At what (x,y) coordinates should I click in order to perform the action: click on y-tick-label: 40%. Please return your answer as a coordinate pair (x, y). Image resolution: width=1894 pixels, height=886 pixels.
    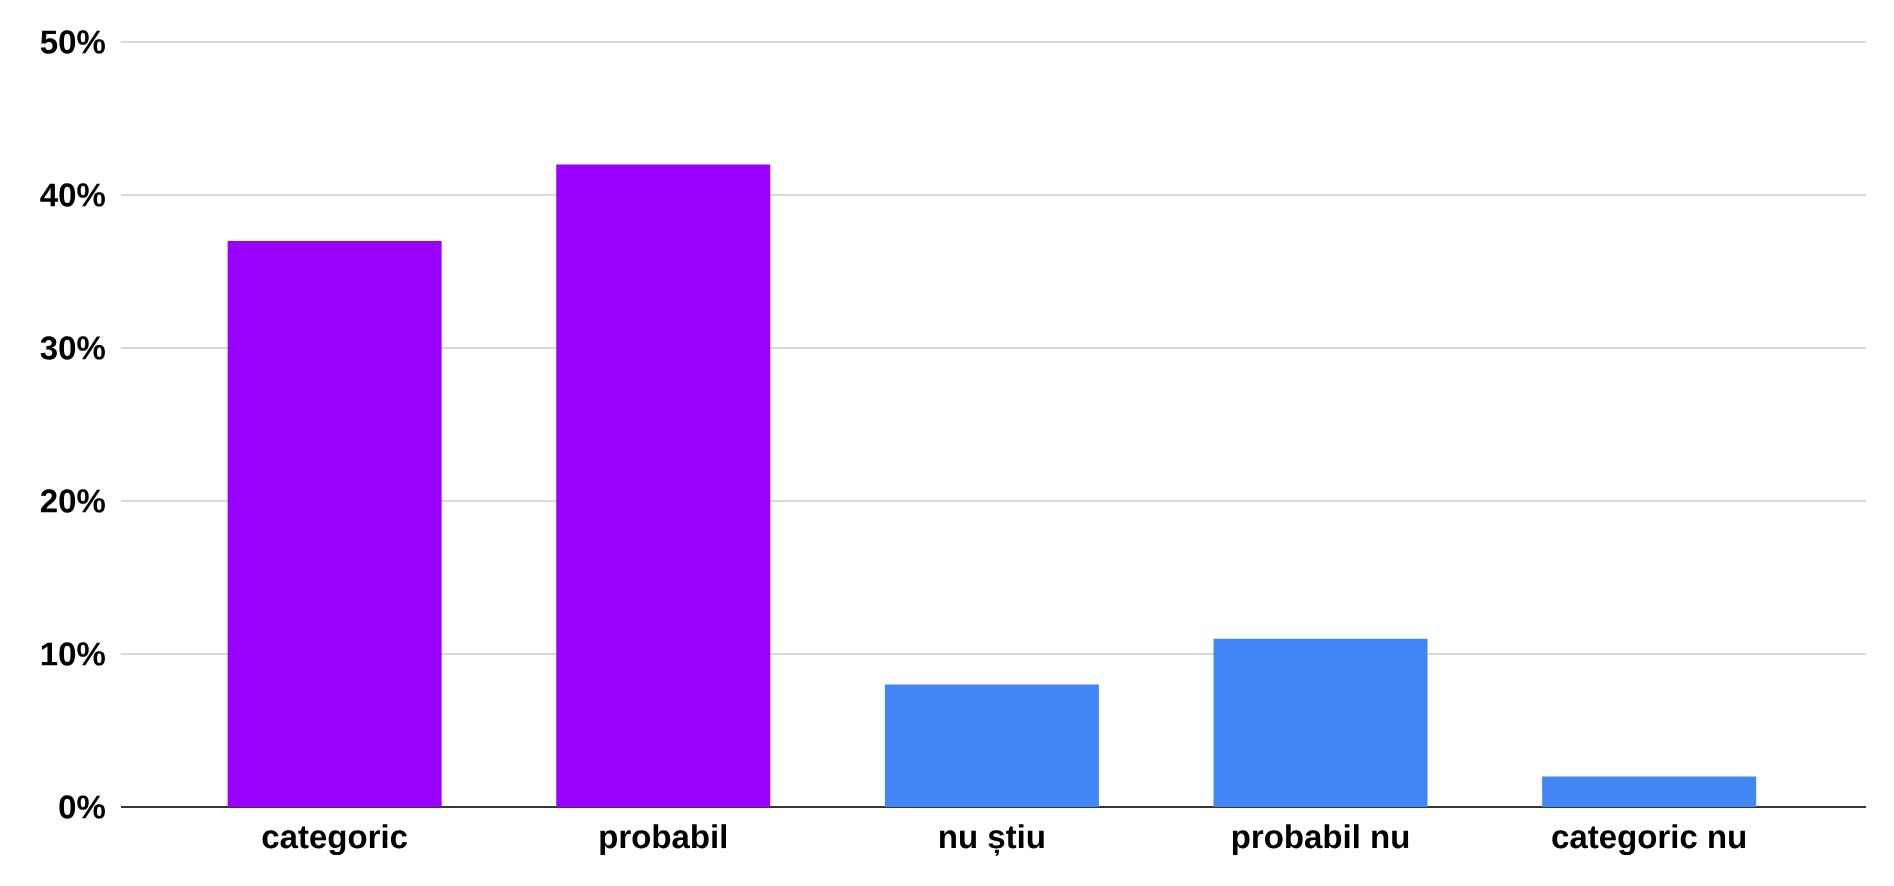
    Looking at the image, I should click on (72, 195).